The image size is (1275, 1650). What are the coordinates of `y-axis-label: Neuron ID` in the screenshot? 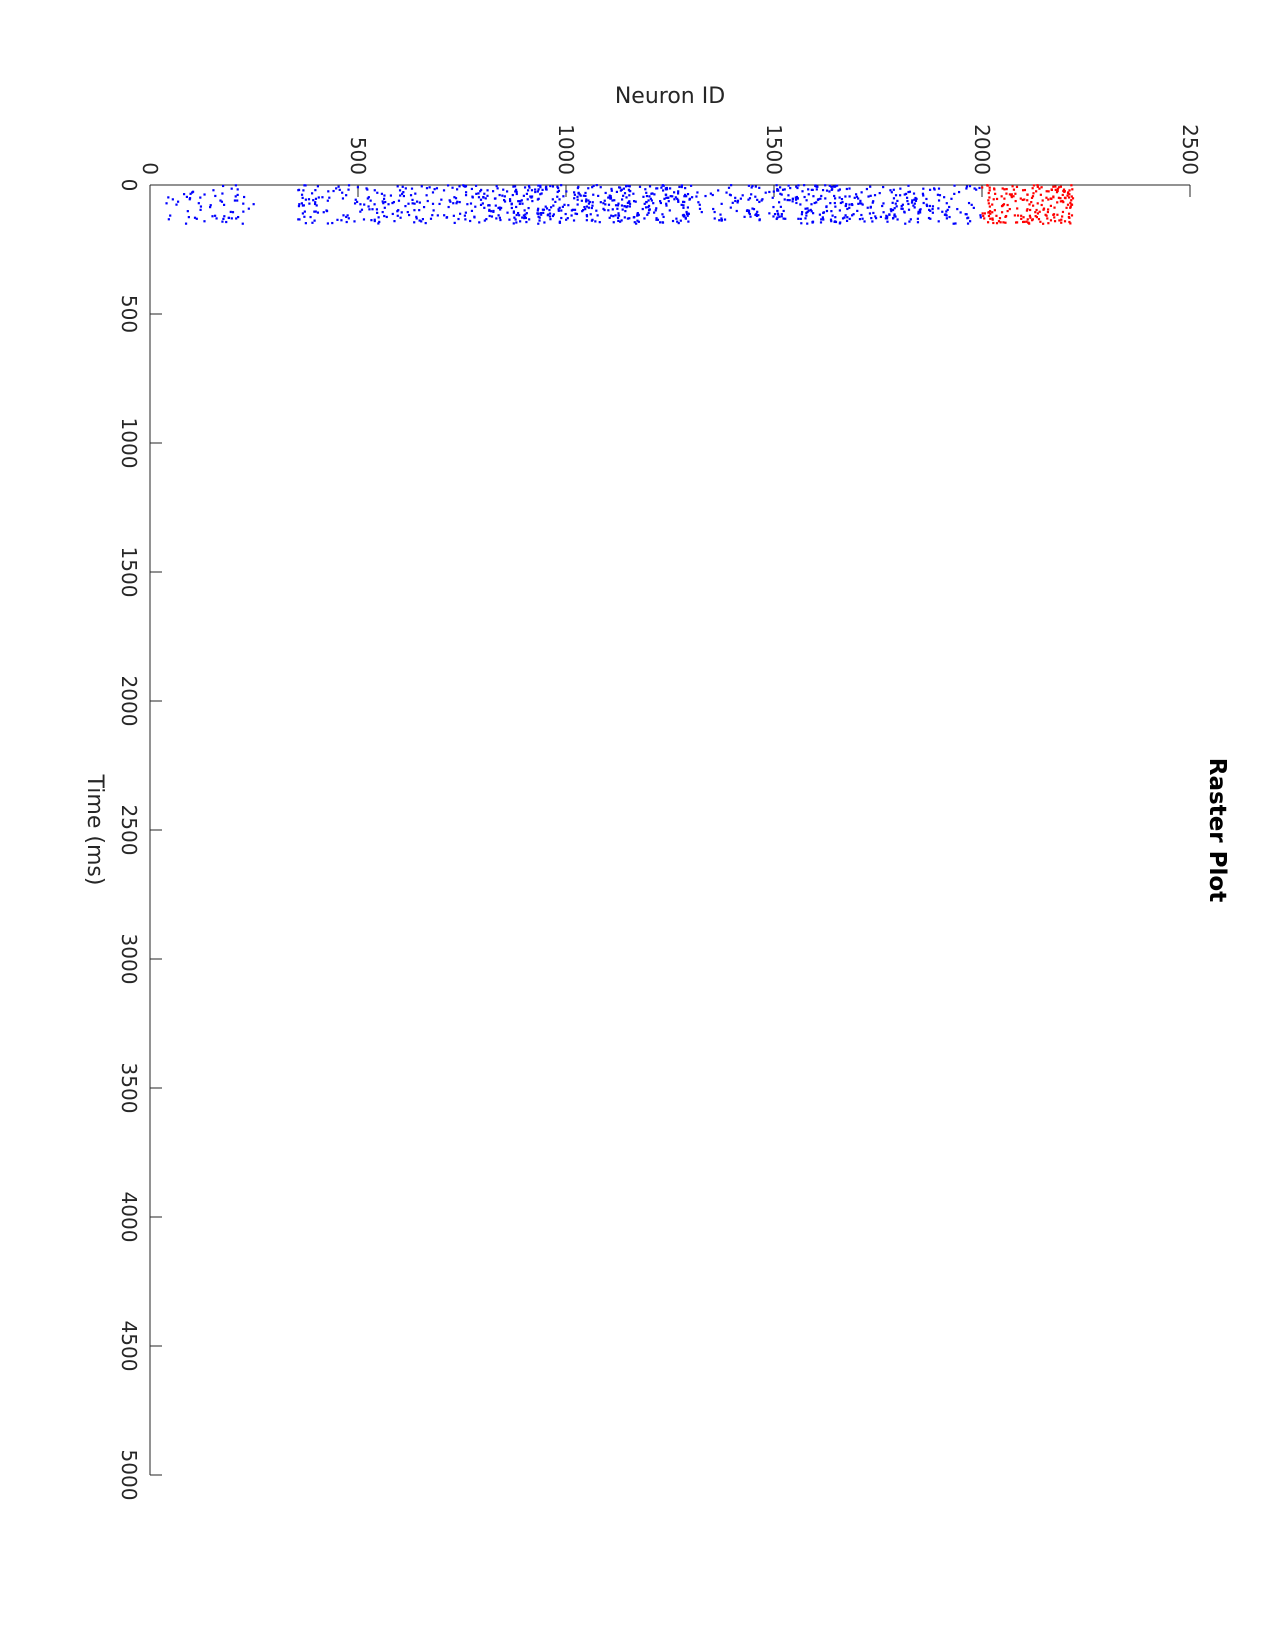 It's located at (670, 96).